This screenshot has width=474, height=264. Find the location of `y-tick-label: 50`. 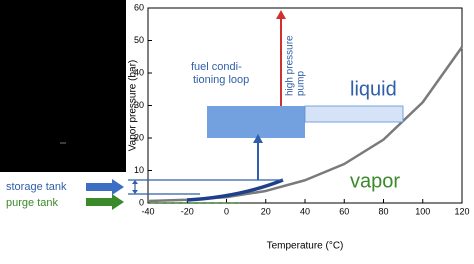

y-tick-label: 50 is located at coordinates (139, 40).